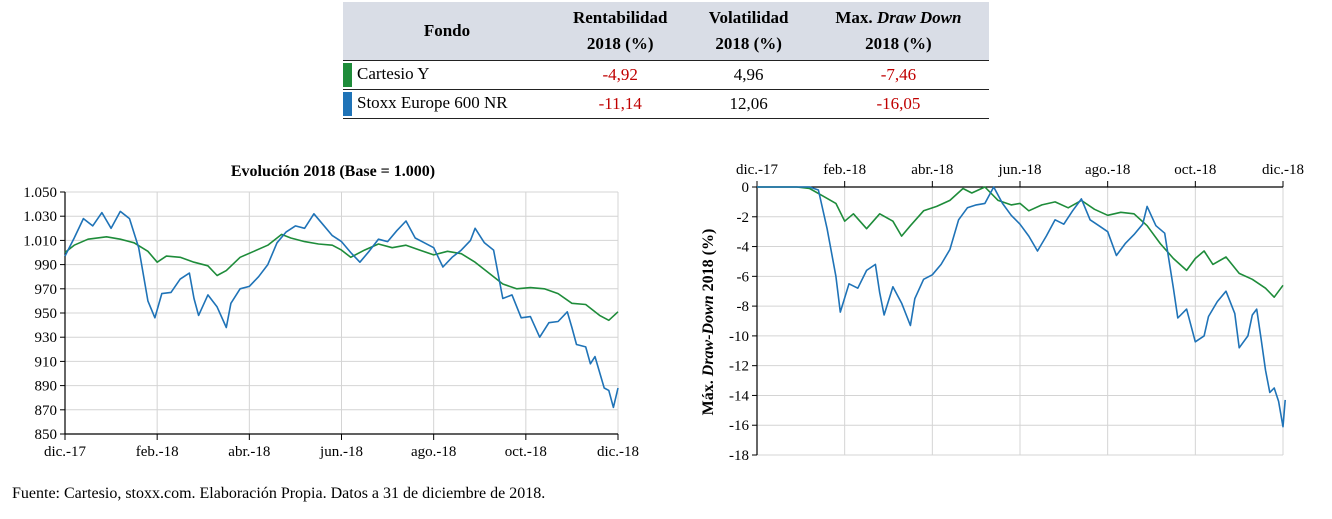 This screenshot has height=519, width=1332. Describe the element at coordinates (856, 17) in the screenshot. I see `header-drawdown-prefix: Max.` at that location.